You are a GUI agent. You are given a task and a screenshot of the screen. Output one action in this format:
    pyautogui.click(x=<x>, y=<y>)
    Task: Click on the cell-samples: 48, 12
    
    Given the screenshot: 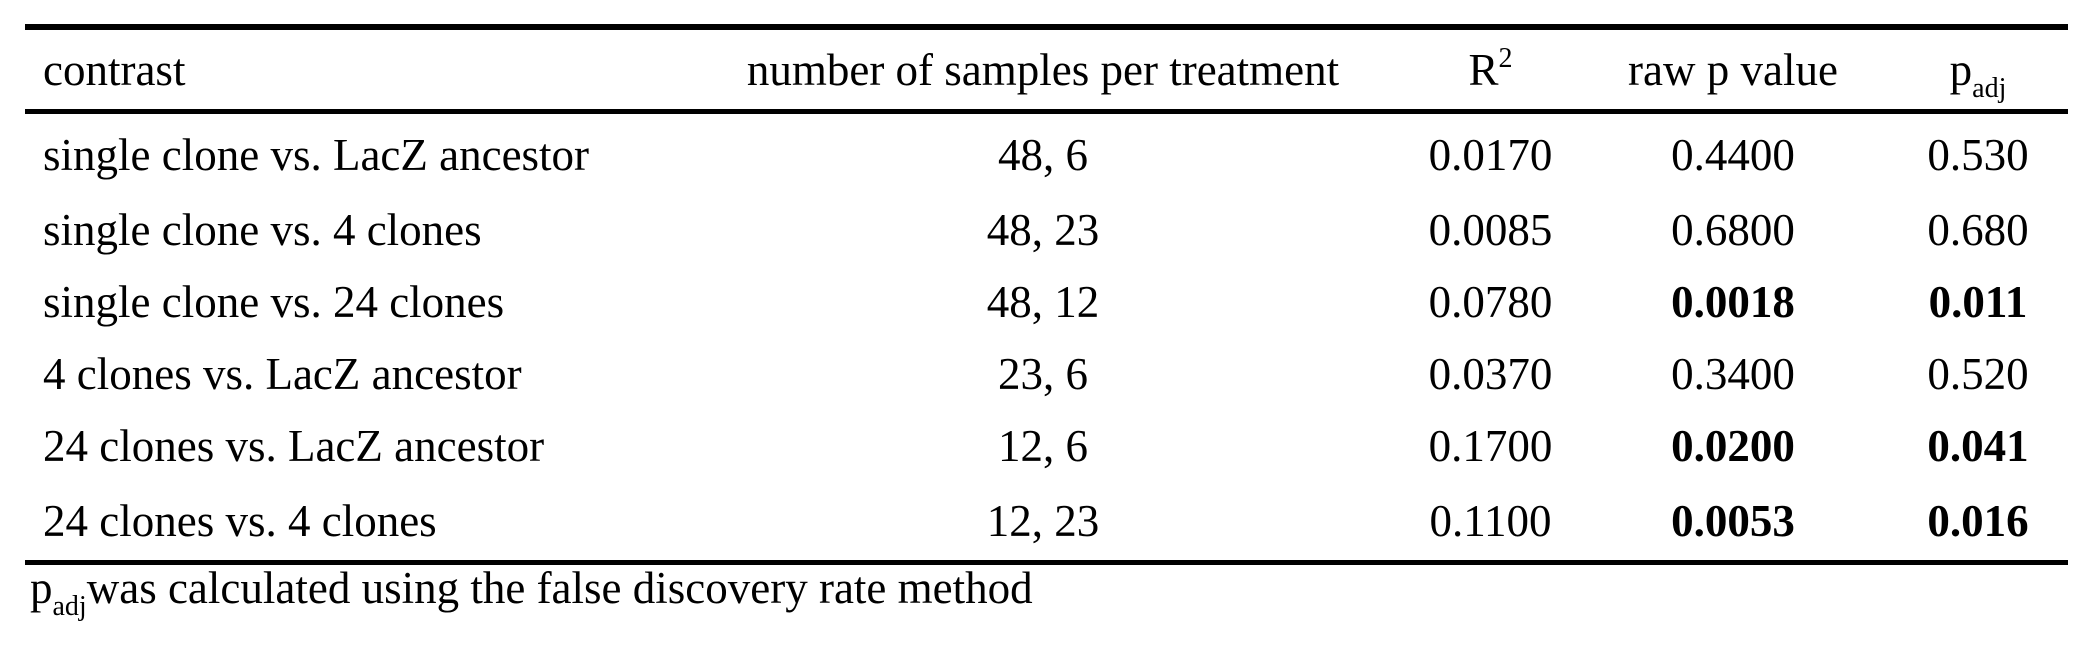 What is the action you would take?
    pyautogui.click(x=1043, y=302)
    